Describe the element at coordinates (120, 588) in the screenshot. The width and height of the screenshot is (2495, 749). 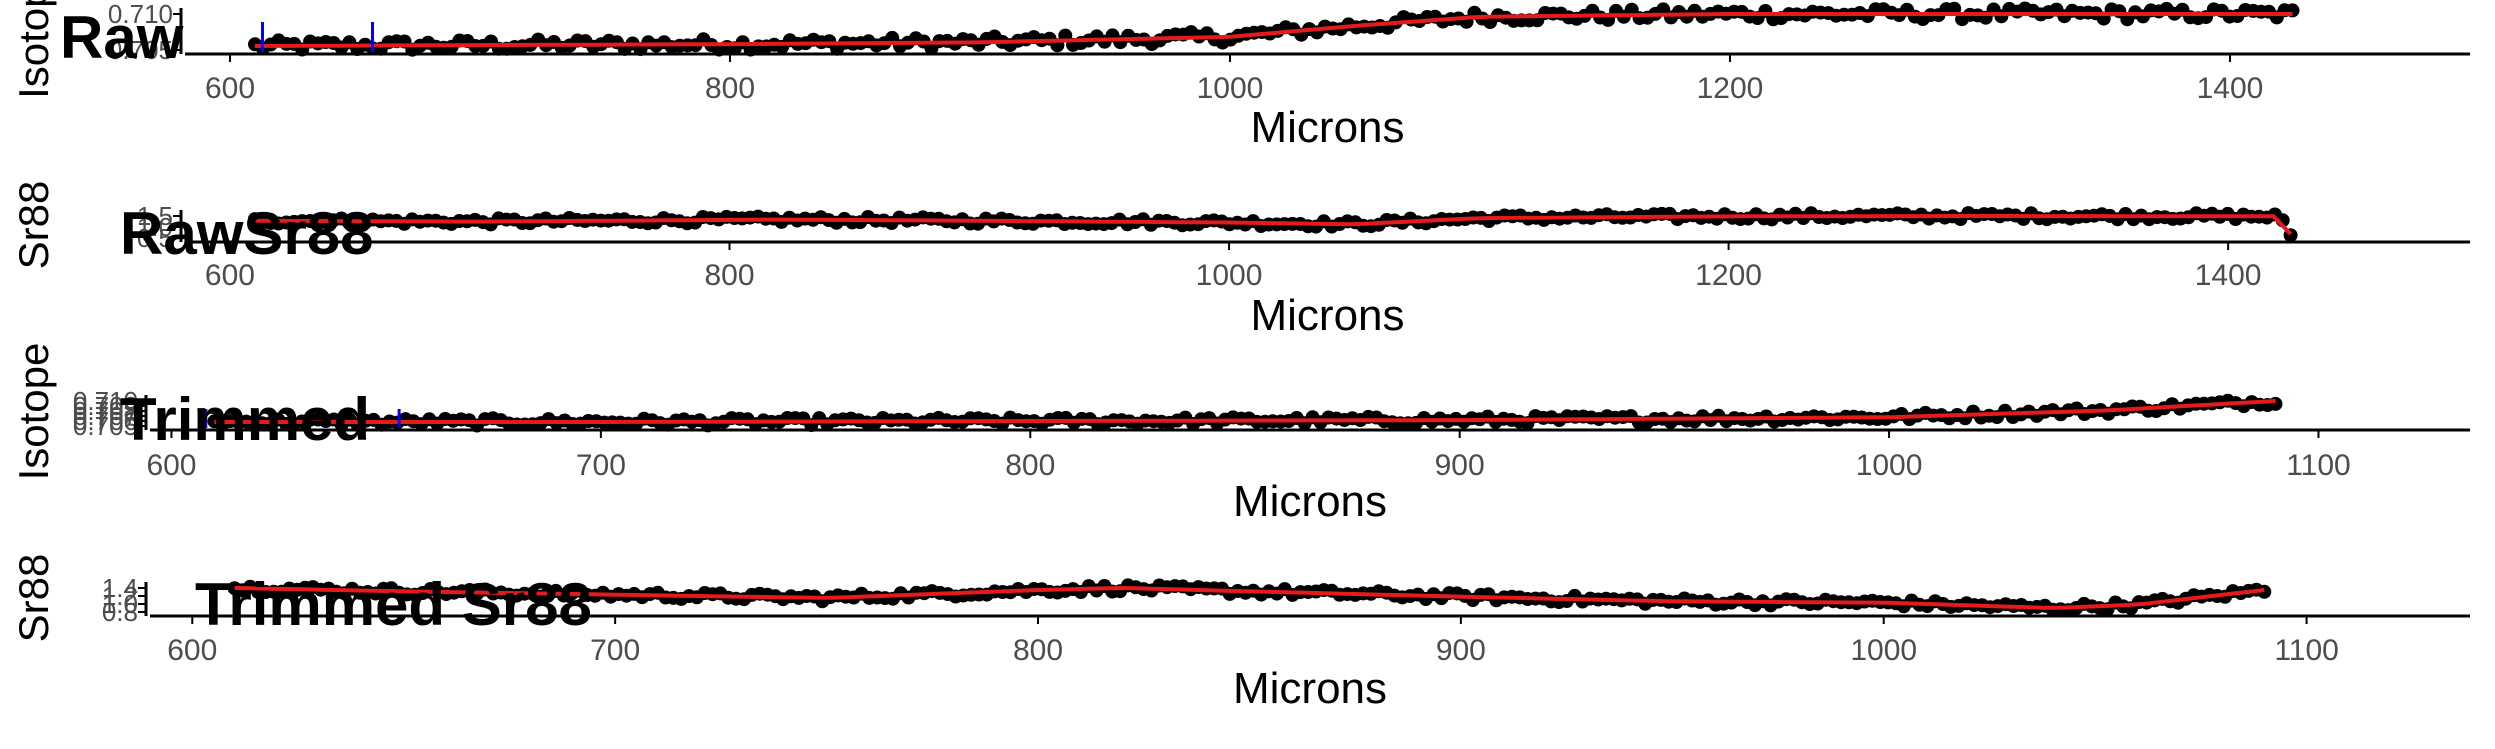
I see `y-tick-label: 1.4` at that location.